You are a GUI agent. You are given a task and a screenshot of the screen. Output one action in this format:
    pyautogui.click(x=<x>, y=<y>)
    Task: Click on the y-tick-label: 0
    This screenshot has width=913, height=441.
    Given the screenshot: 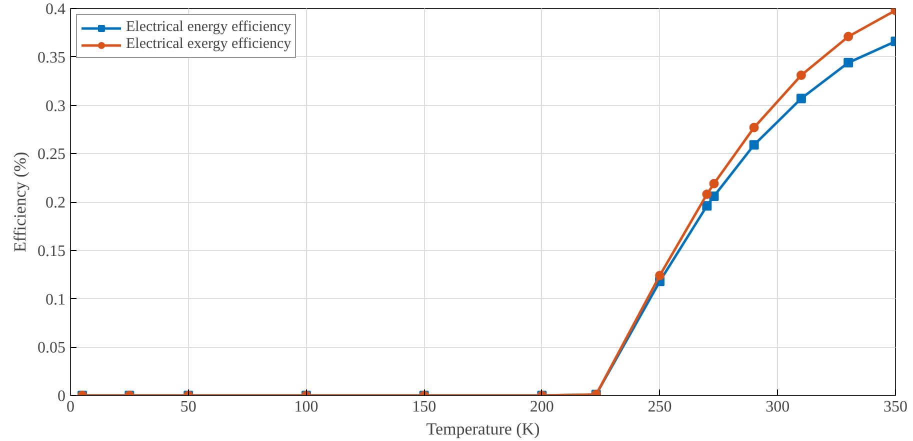 What is the action you would take?
    pyautogui.click(x=62, y=396)
    